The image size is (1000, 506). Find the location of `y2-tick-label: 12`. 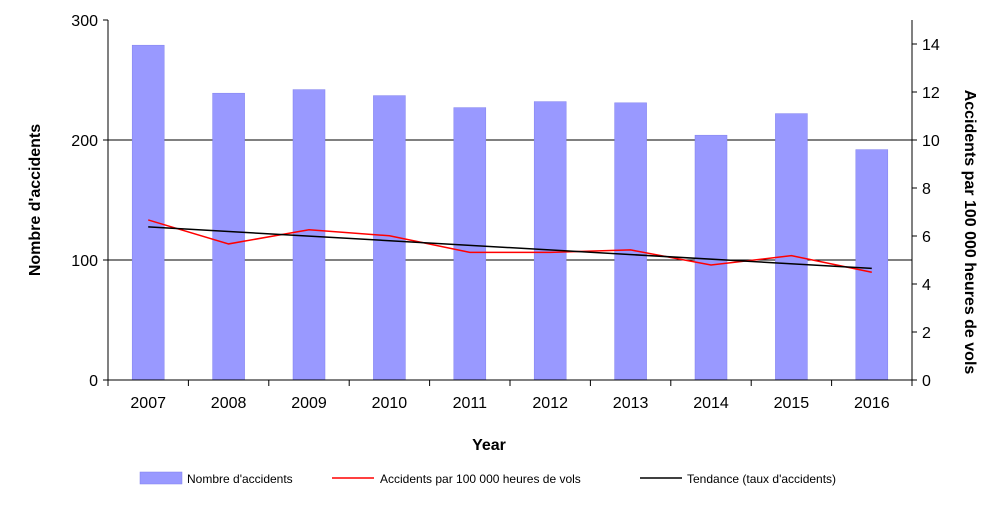

y2-tick-label: 12 is located at coordinates (931, 93).